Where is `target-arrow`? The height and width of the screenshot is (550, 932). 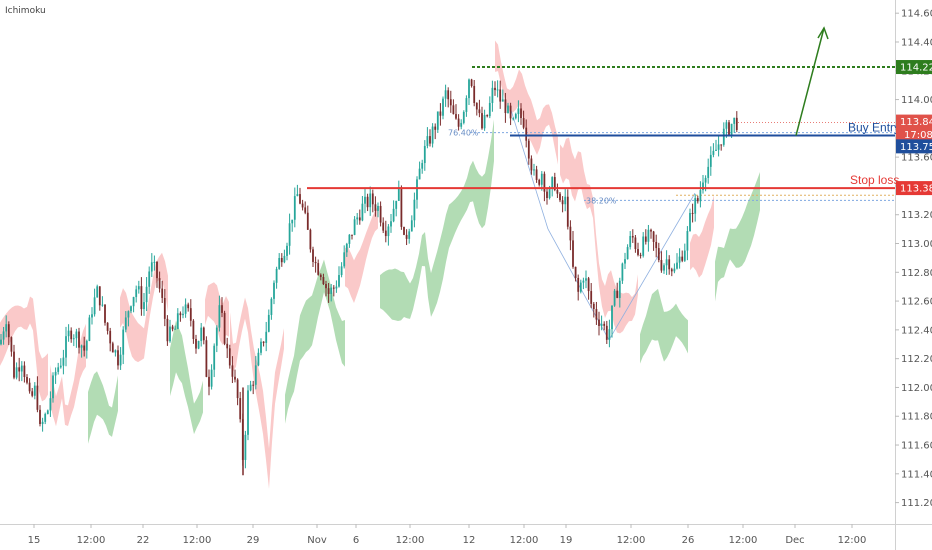
target-arrow is located at coordinates (812, 81).